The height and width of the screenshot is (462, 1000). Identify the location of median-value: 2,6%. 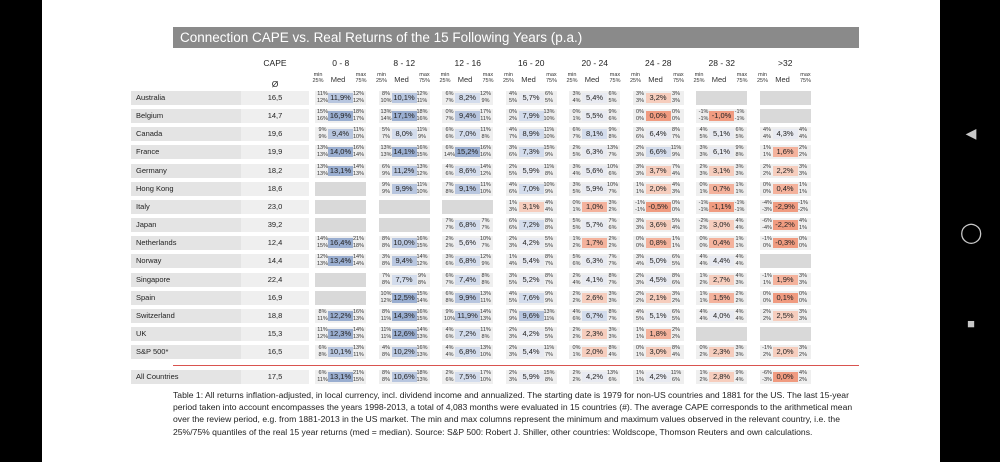
(594, 297).